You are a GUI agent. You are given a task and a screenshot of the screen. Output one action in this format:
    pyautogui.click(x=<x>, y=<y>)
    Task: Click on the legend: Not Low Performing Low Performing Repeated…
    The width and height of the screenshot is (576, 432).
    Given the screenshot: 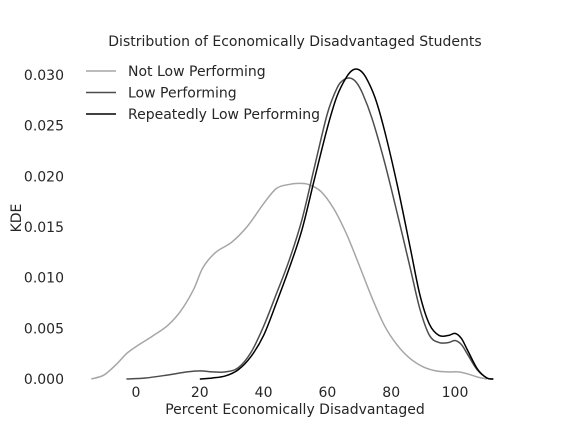 What is the action you would take?
    pyautogui.click(x=203, y=93)
    